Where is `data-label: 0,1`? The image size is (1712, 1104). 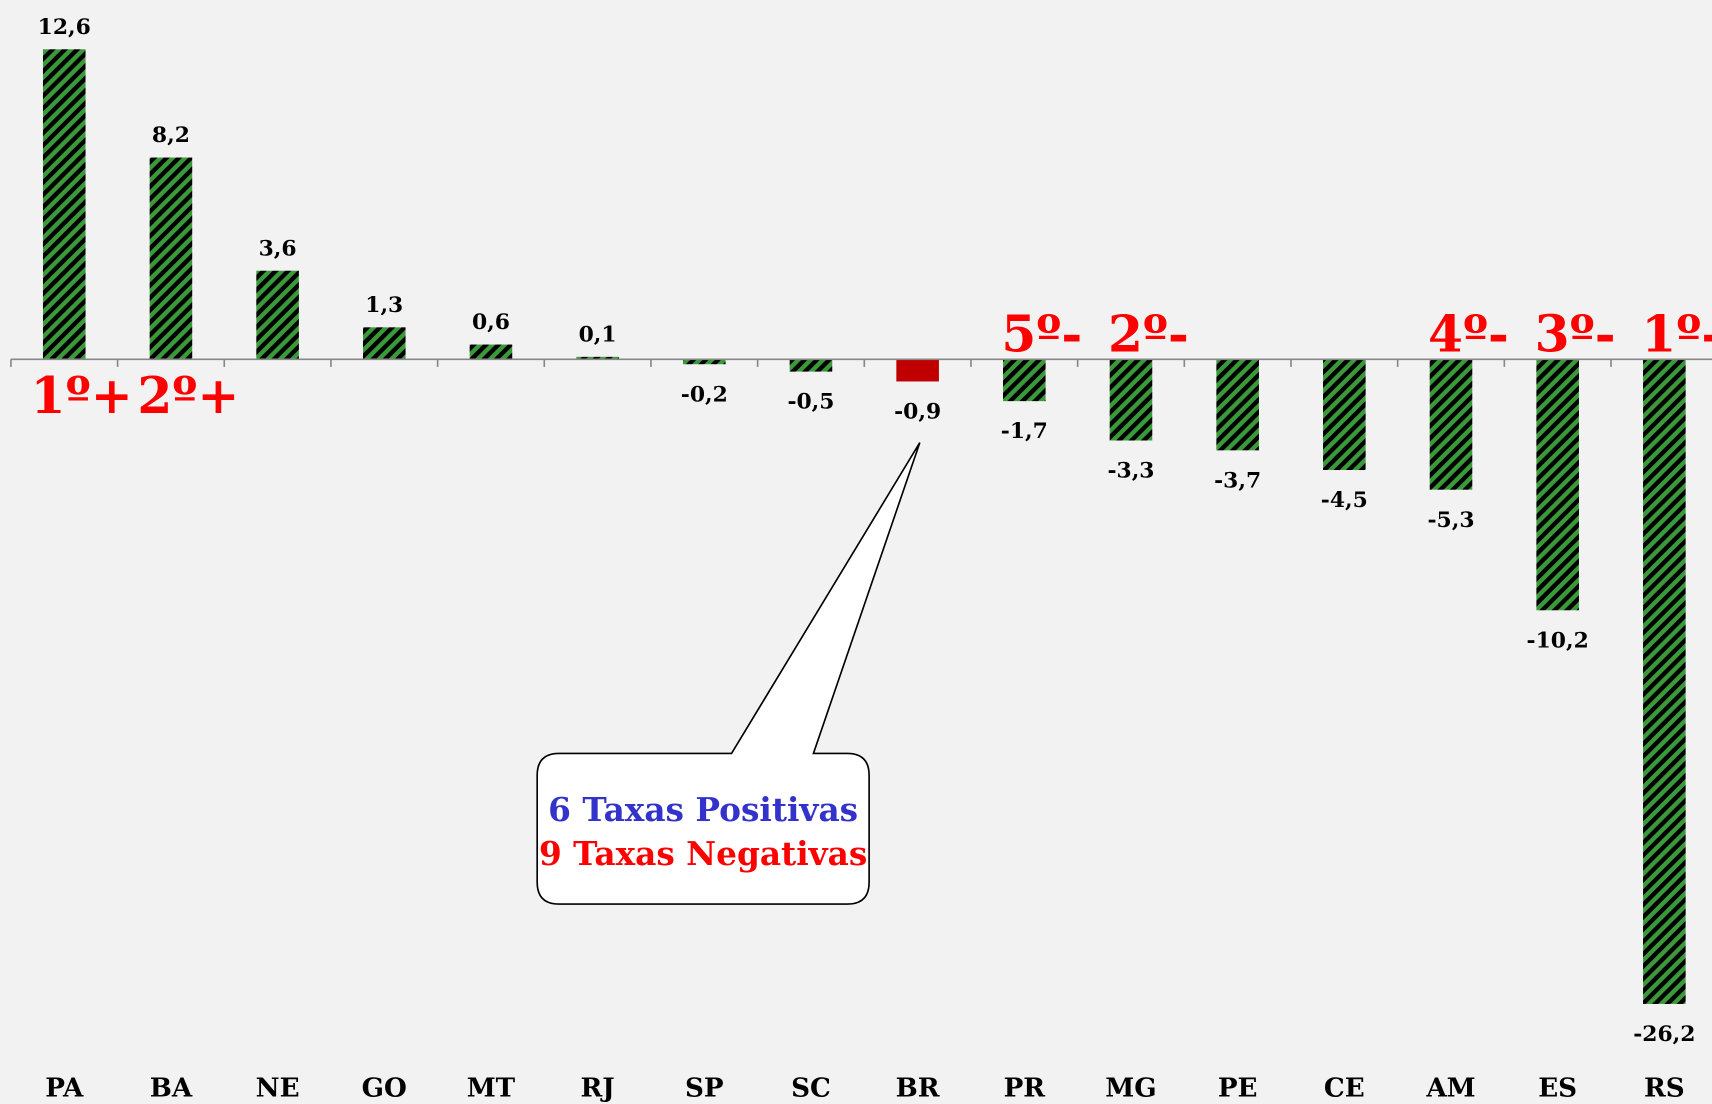 data-label: 0,1 is located at coordinates (598, 335).